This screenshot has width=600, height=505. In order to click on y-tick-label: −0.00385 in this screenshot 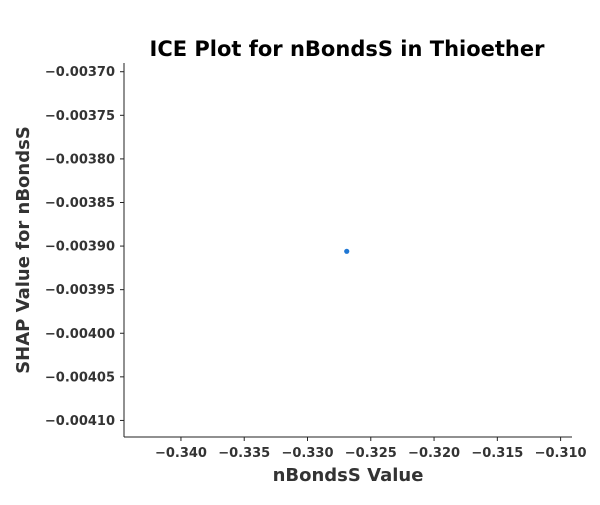, I will do `click(80, 203)`.